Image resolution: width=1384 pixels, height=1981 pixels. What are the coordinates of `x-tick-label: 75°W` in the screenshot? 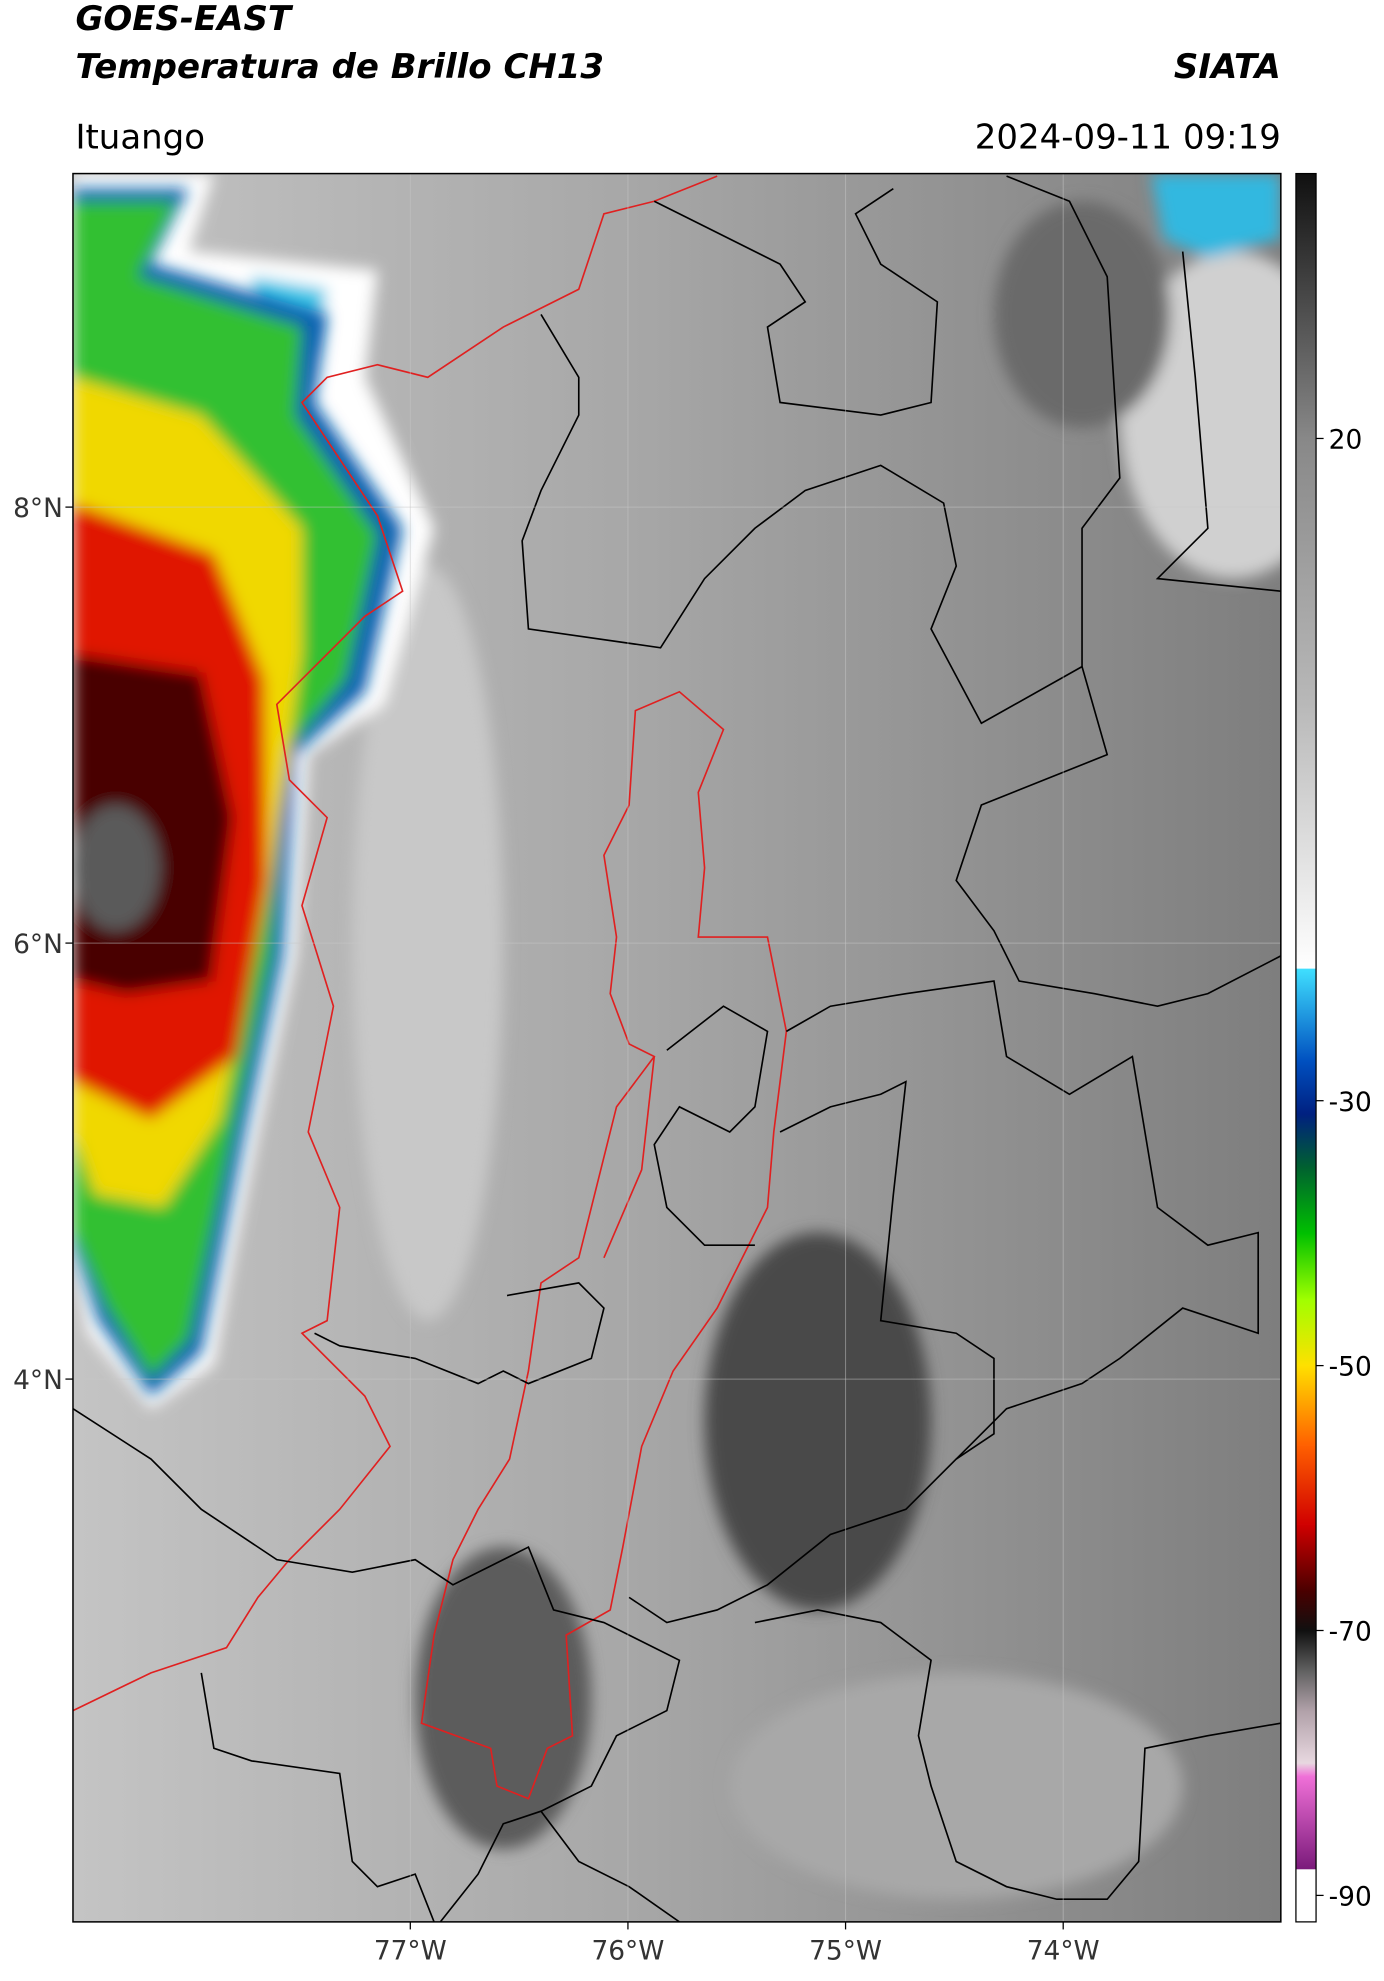 It's located at (845, 1951).